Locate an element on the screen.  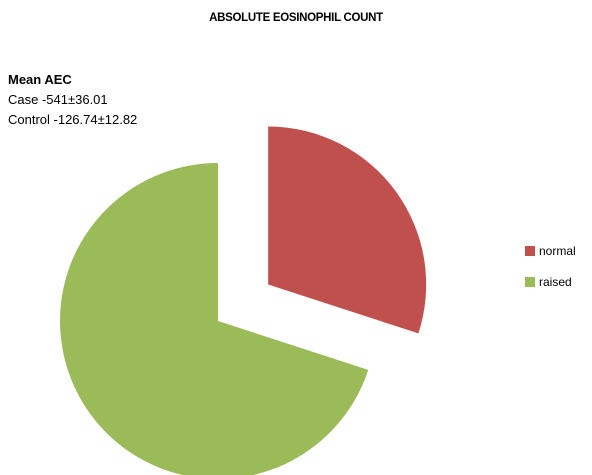
annotation-control-line: Control -126.74±12.82 is located at coordinates (73, 119).